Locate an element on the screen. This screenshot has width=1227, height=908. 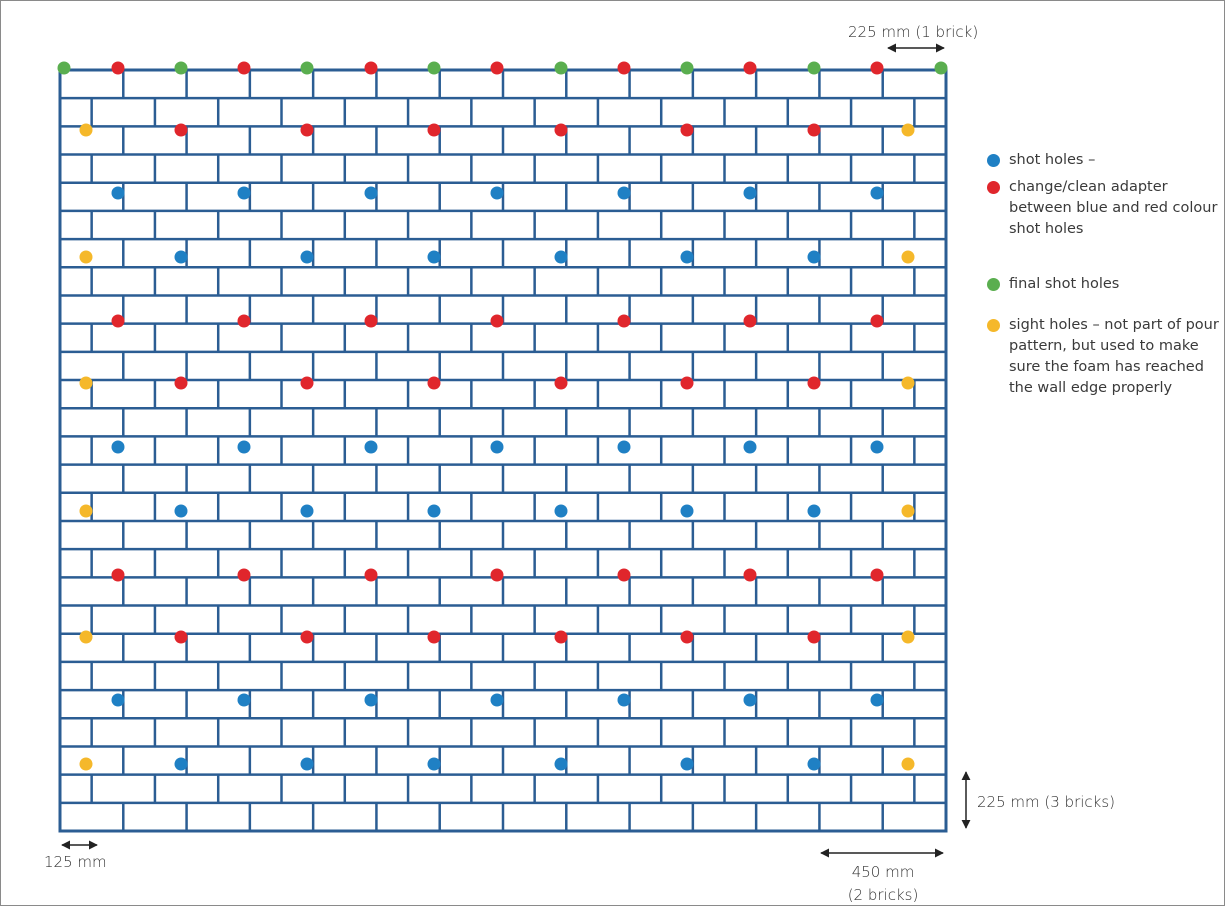
dim-label-bottom-right-1: 450 mm is located at coordinates (883, 872).